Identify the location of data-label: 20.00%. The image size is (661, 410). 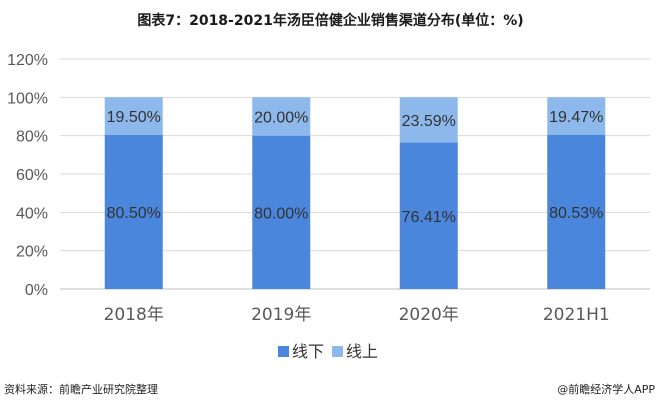
(281, 118).